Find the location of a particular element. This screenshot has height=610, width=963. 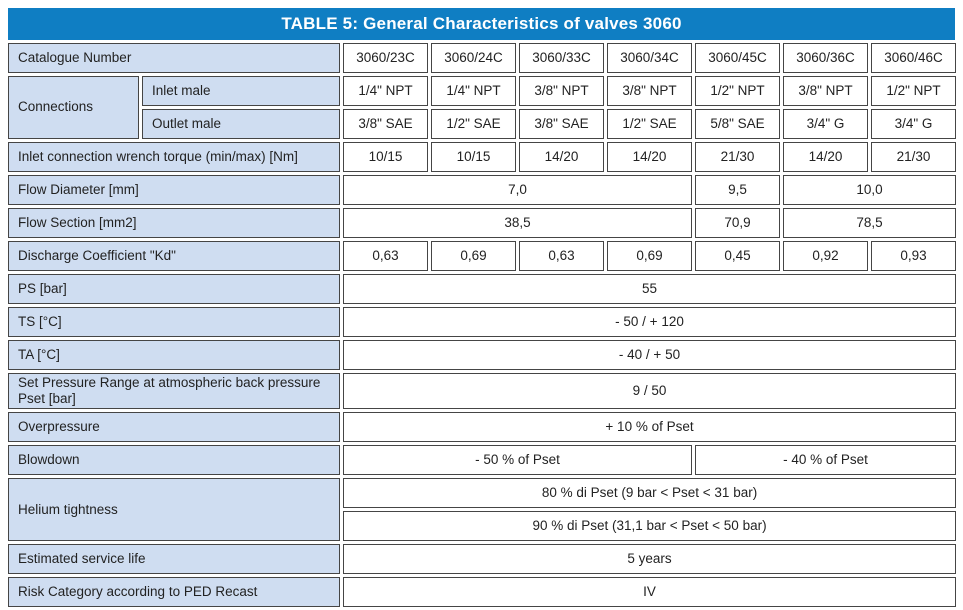

catalogue-cell: 3060/36C is located at coordinates (826, 58).